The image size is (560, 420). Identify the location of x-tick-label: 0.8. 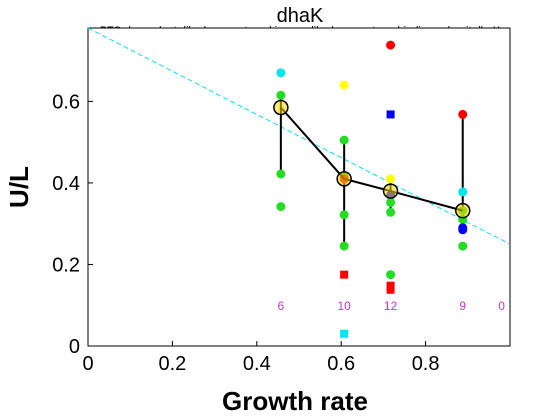
(426, 364).